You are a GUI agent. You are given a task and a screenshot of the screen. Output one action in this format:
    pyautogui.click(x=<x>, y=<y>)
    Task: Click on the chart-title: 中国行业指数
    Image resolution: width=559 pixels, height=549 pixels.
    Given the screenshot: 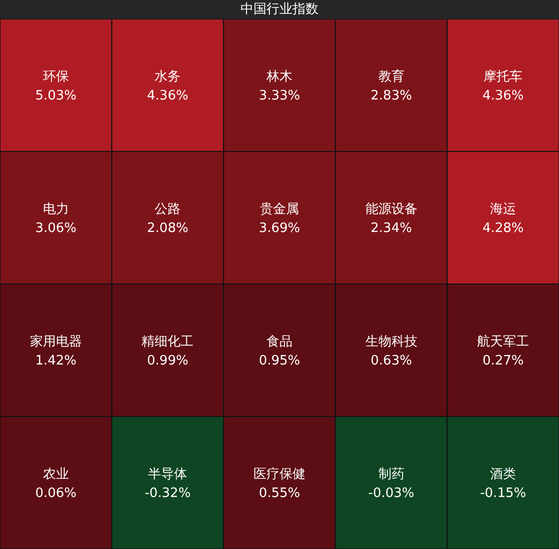 What is the action you would take?
    pyautogui.click(x=279, y=9)
    